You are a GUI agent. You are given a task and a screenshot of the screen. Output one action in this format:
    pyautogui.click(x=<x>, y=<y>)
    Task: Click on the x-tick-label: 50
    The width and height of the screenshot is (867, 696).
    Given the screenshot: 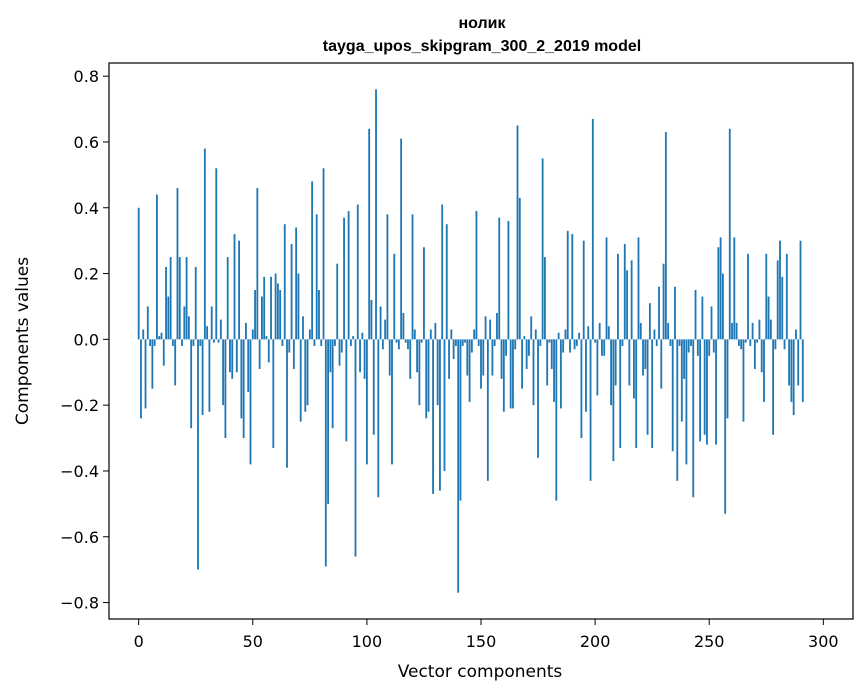 What is the action you would take?
    pyautogui.click(x=253, y=641)
    